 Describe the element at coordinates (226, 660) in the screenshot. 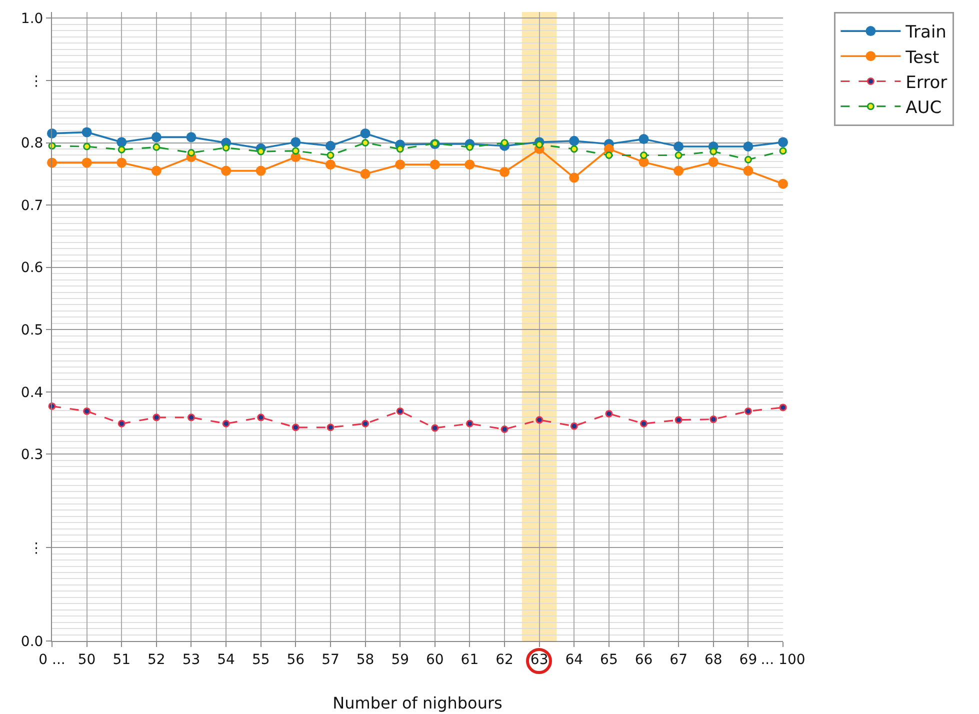

I see `x-tick-label: 54` at that location.